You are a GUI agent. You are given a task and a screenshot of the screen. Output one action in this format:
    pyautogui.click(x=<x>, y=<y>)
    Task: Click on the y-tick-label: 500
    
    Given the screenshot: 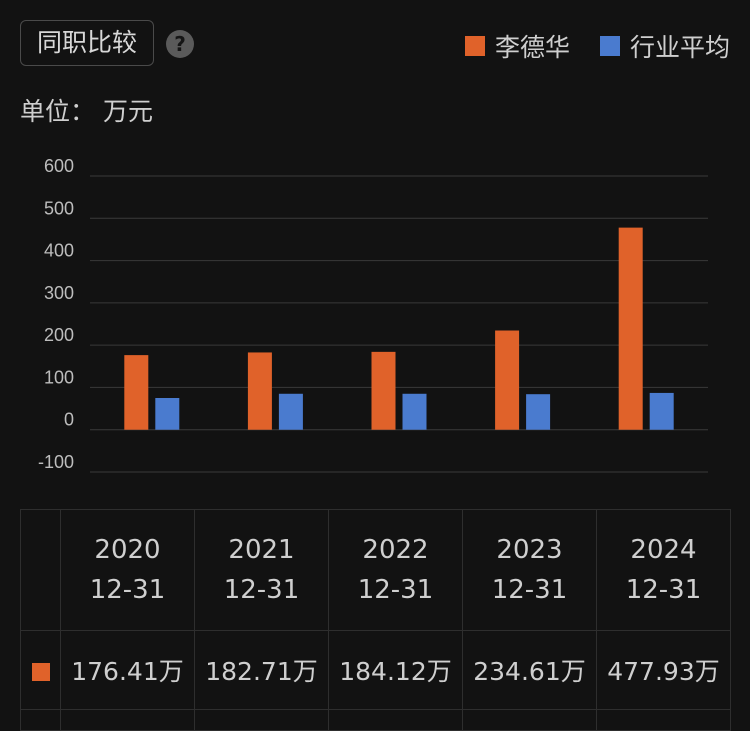 What is the action you would take?
    pyautogui.click(x=59, y=208)
    